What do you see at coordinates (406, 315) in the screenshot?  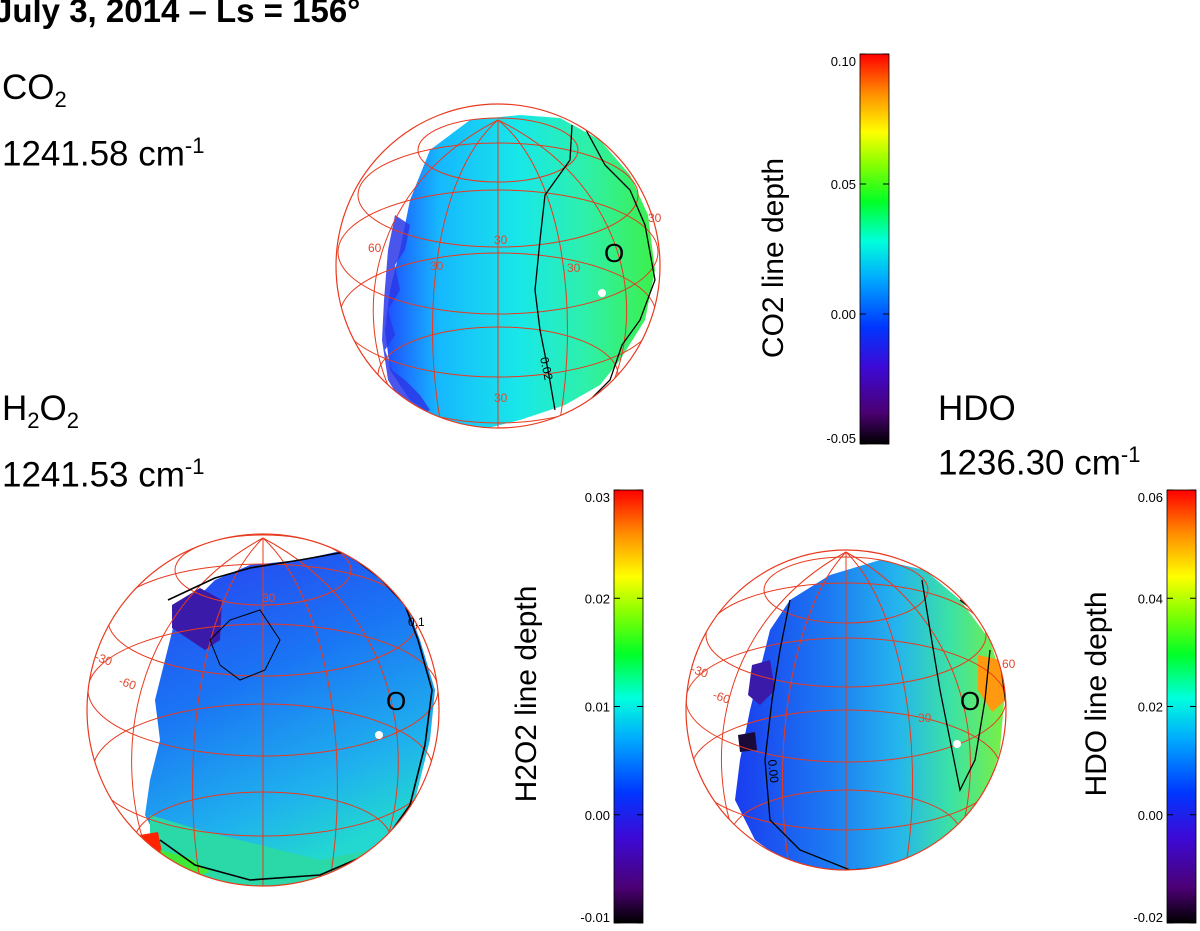 I see `co2-low-patch` at bounding box center [406, 315].